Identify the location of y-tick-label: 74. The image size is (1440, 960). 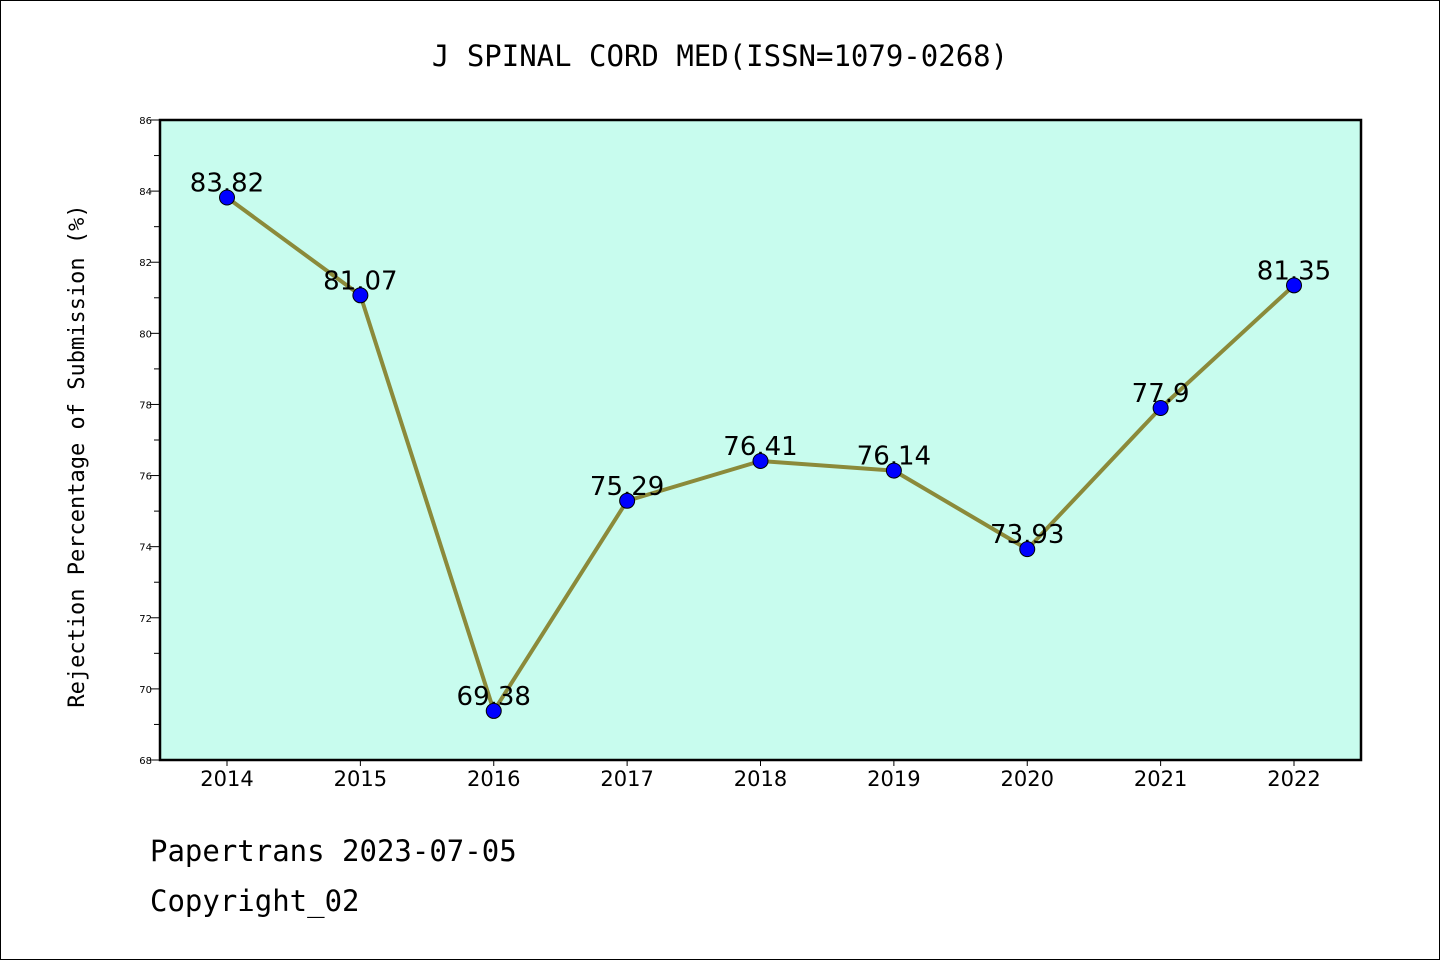
(145, 548).